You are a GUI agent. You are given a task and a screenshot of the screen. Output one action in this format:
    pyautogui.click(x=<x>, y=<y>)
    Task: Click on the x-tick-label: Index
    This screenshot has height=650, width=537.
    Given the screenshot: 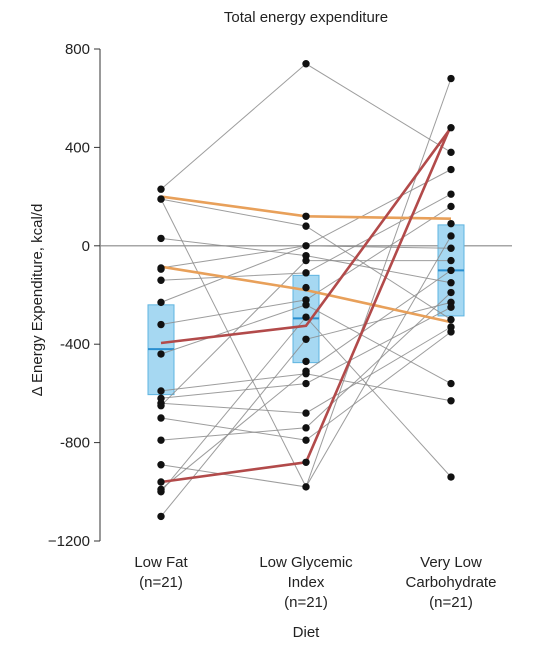 What is the action you would take?
    pyautogui.click(x=306, y=582)
    